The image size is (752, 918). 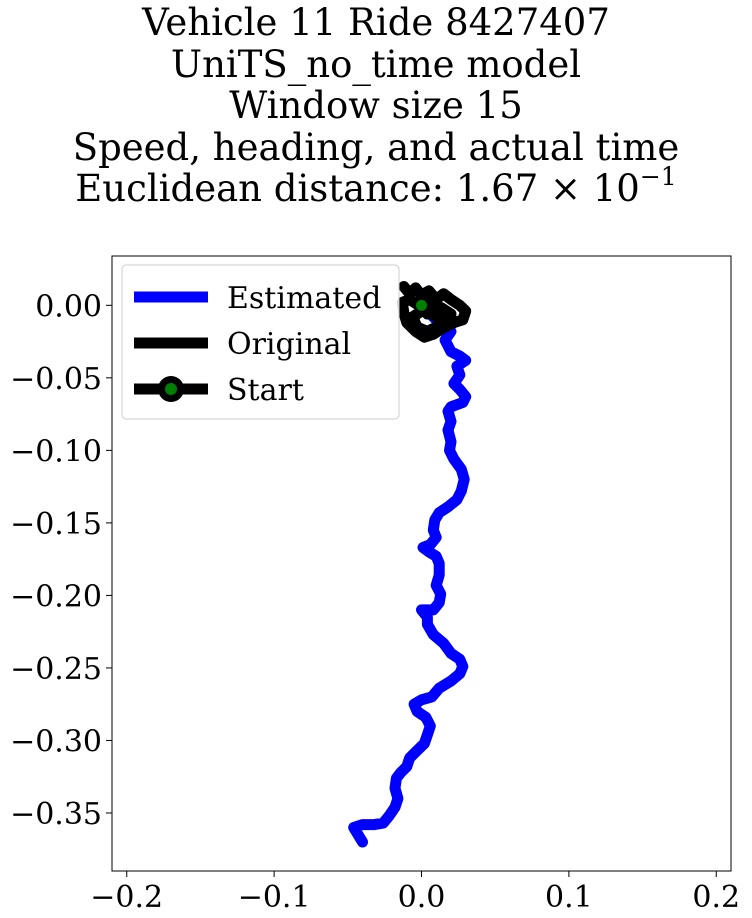 What do you see at coordinates (56, 379) in the screenshot?
I see `y-tick-label: −0.05` at bounding box center [56, 379].